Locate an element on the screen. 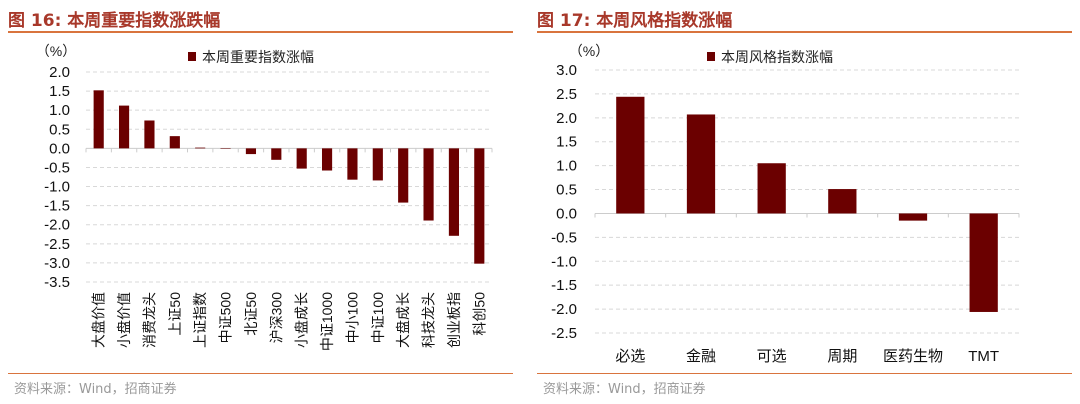 The width and height of the screenshot is (1080, 404). x-tick-label: 北证50 is located at coordinates (251, 314).